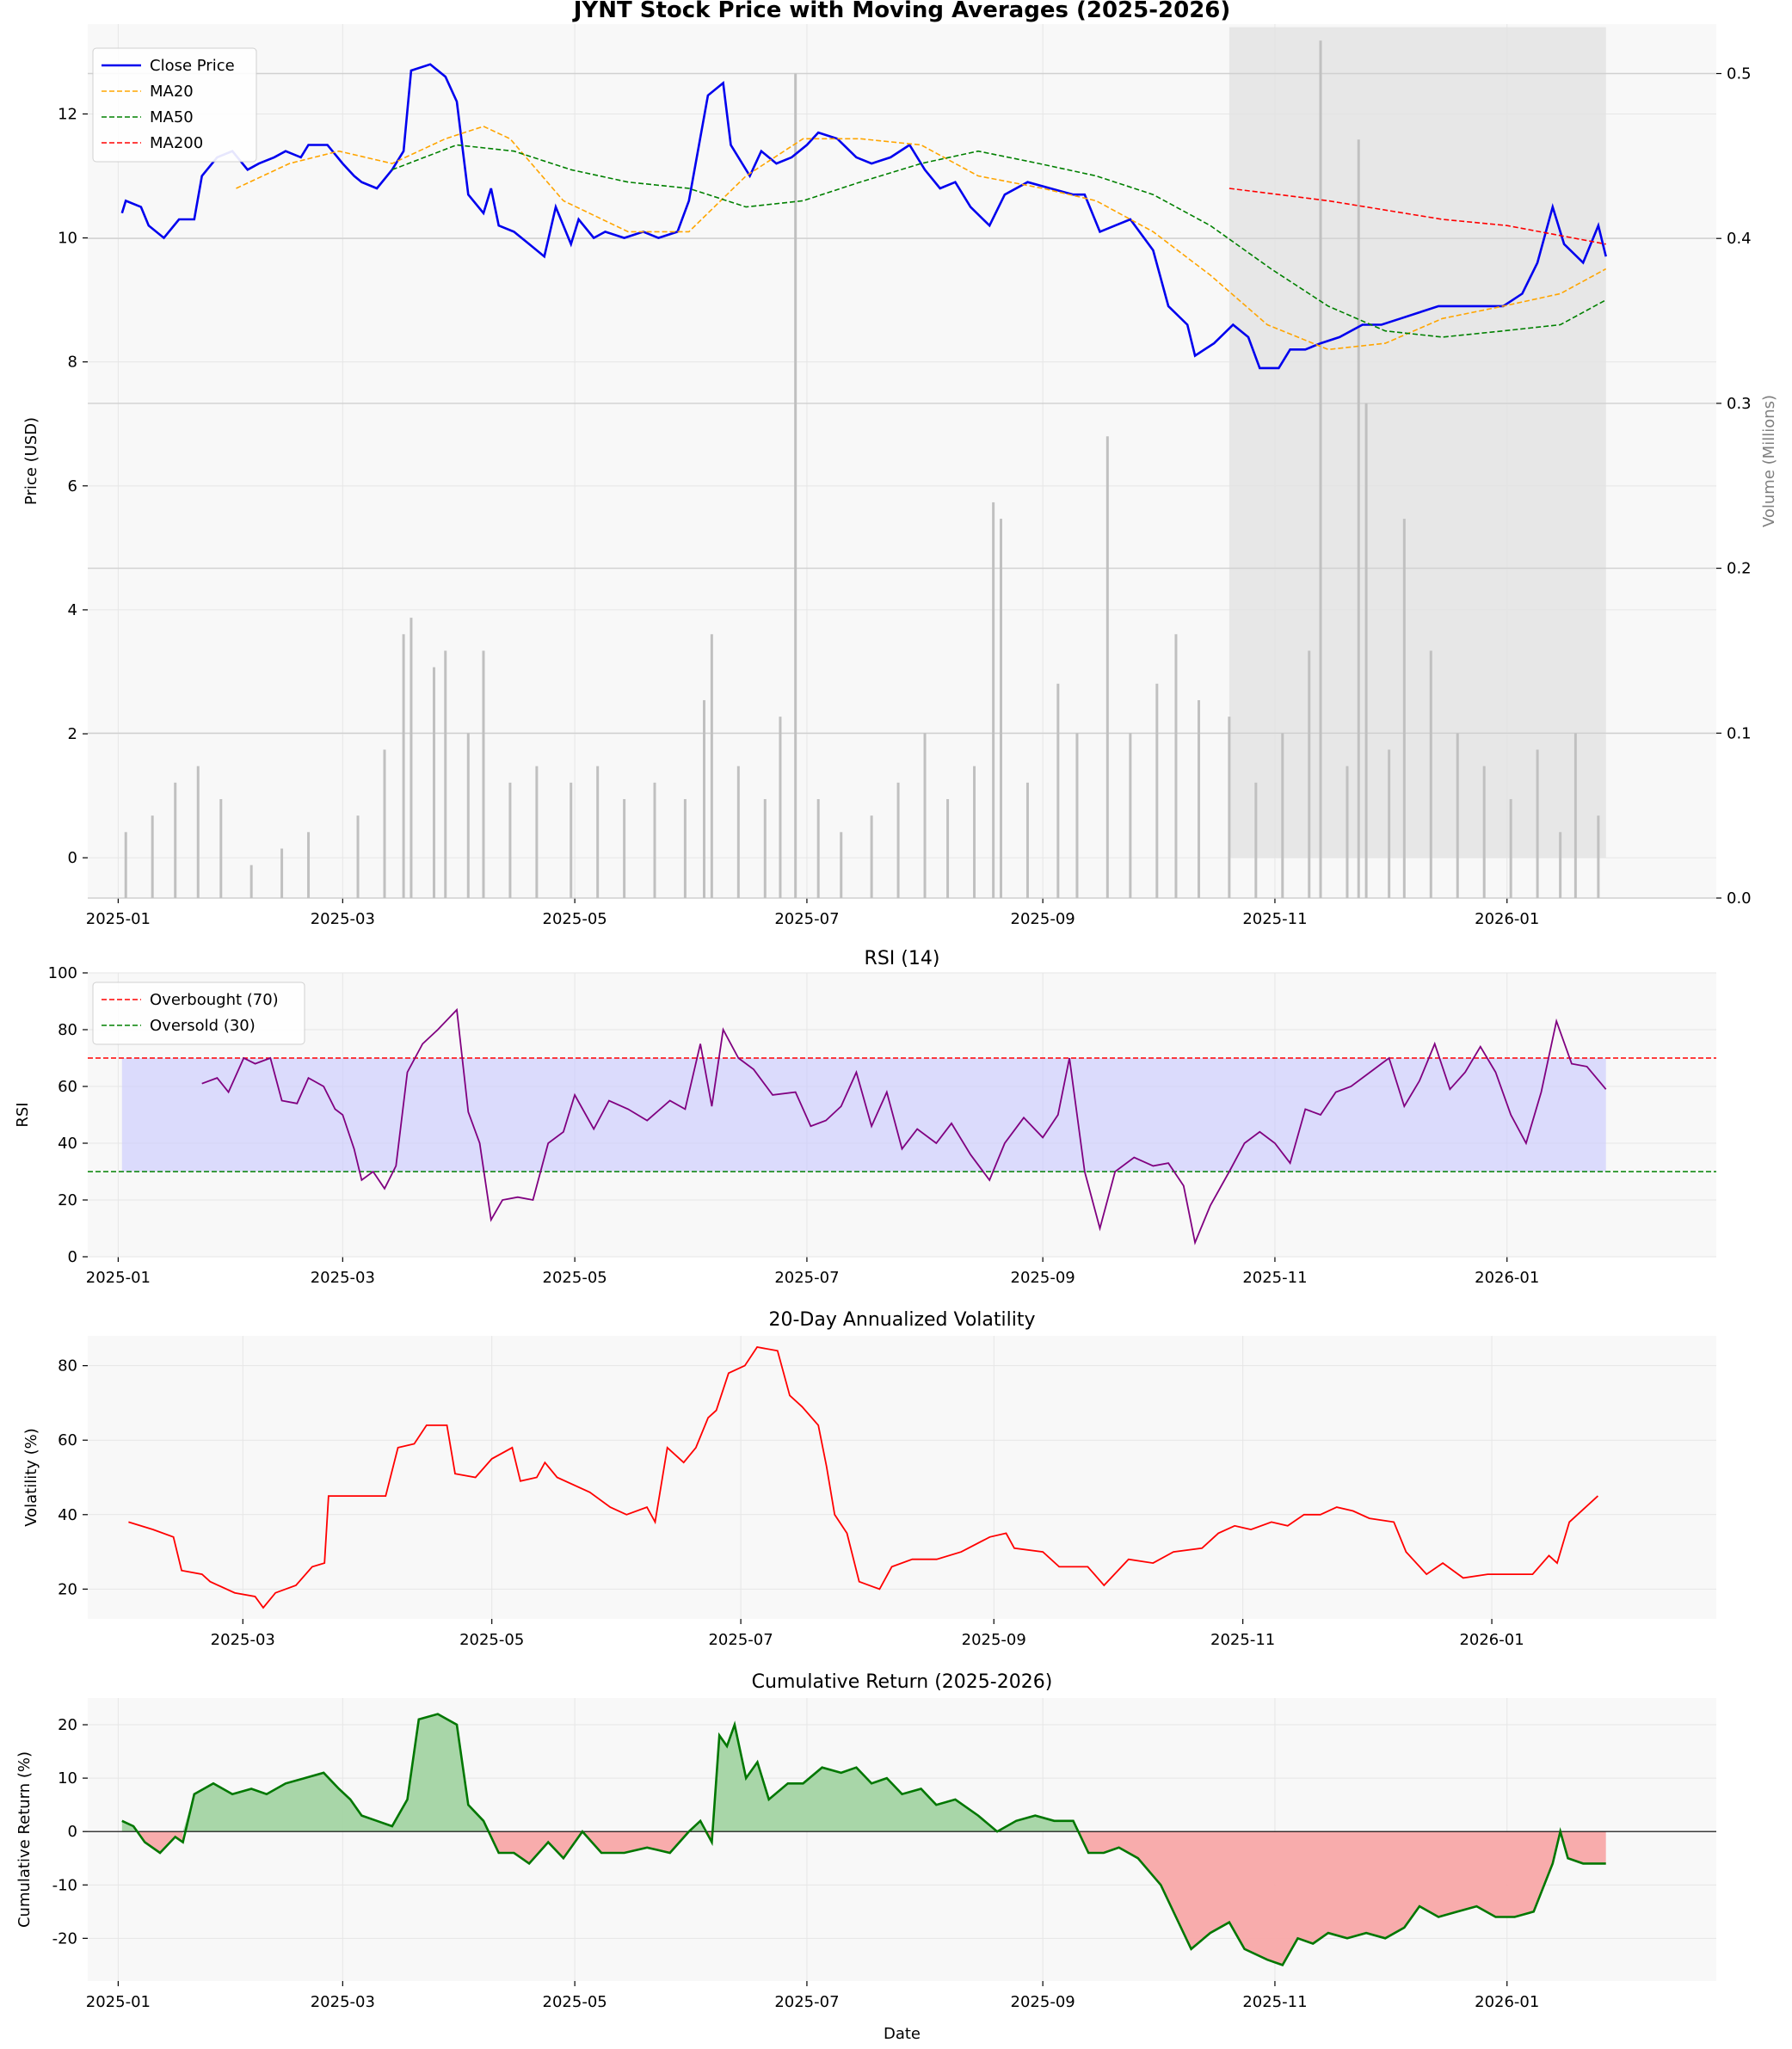  What do you see at coordinates (1507, 2002) in the screenshot?
I see `x-tick-label: 2026-01` at bounding box center [1507, 2002].